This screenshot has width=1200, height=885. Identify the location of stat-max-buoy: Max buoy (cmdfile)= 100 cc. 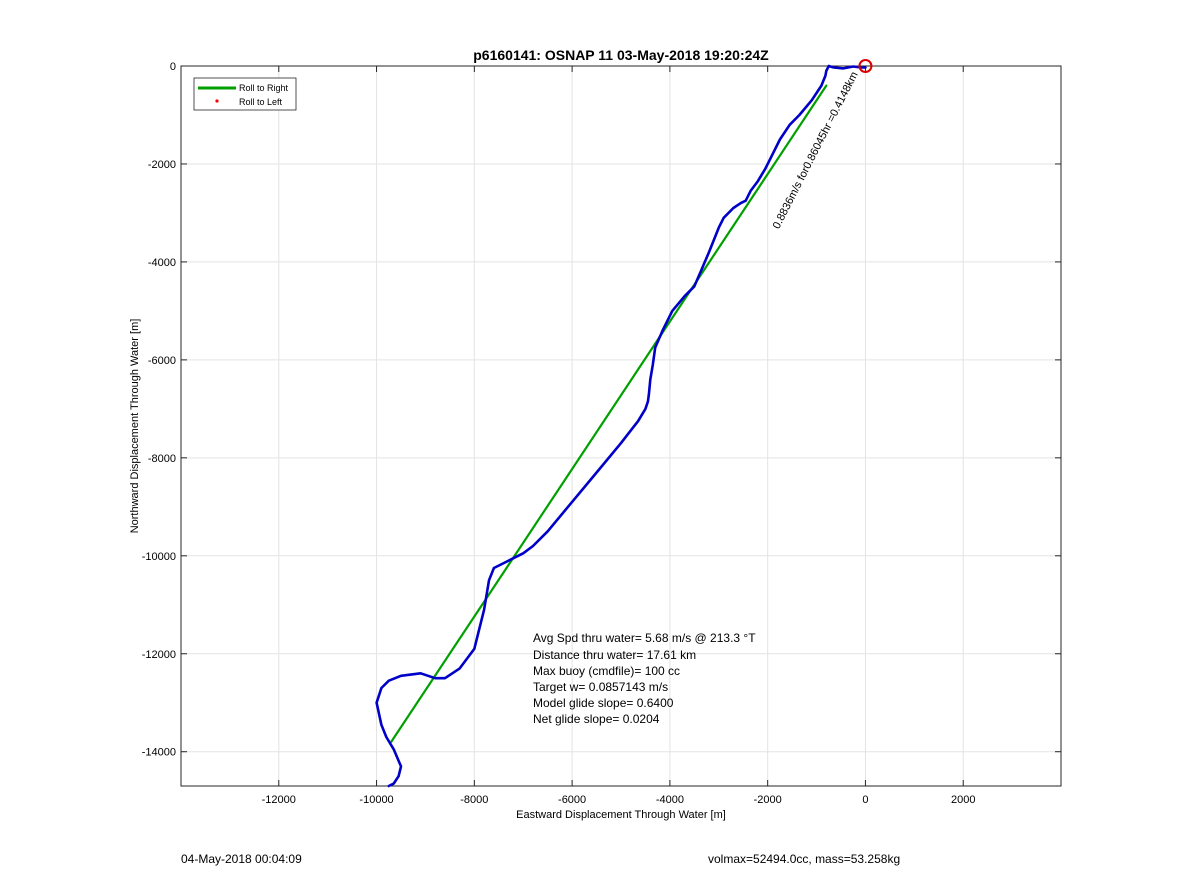
(606, 671).